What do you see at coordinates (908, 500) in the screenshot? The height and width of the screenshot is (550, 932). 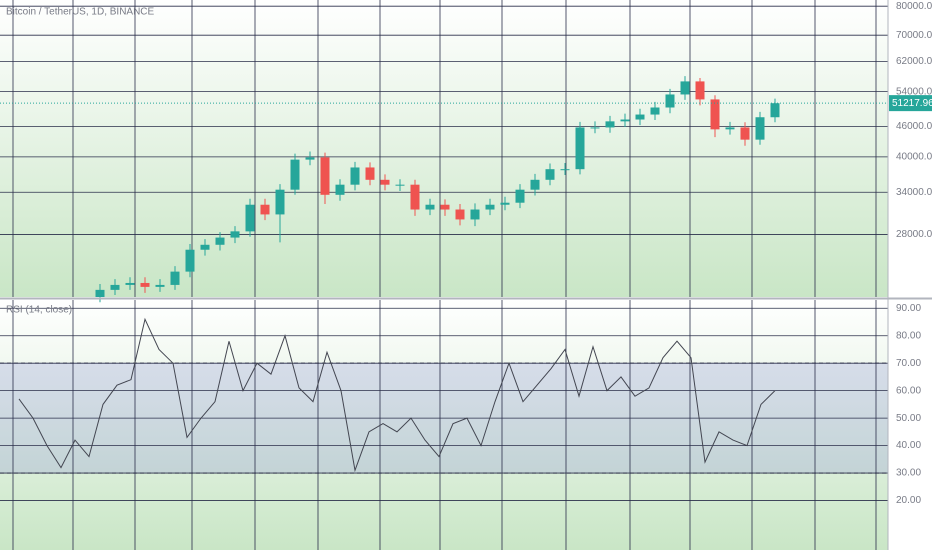 I see `y-tick-label: 20.00` at bounding box center [908, 500].